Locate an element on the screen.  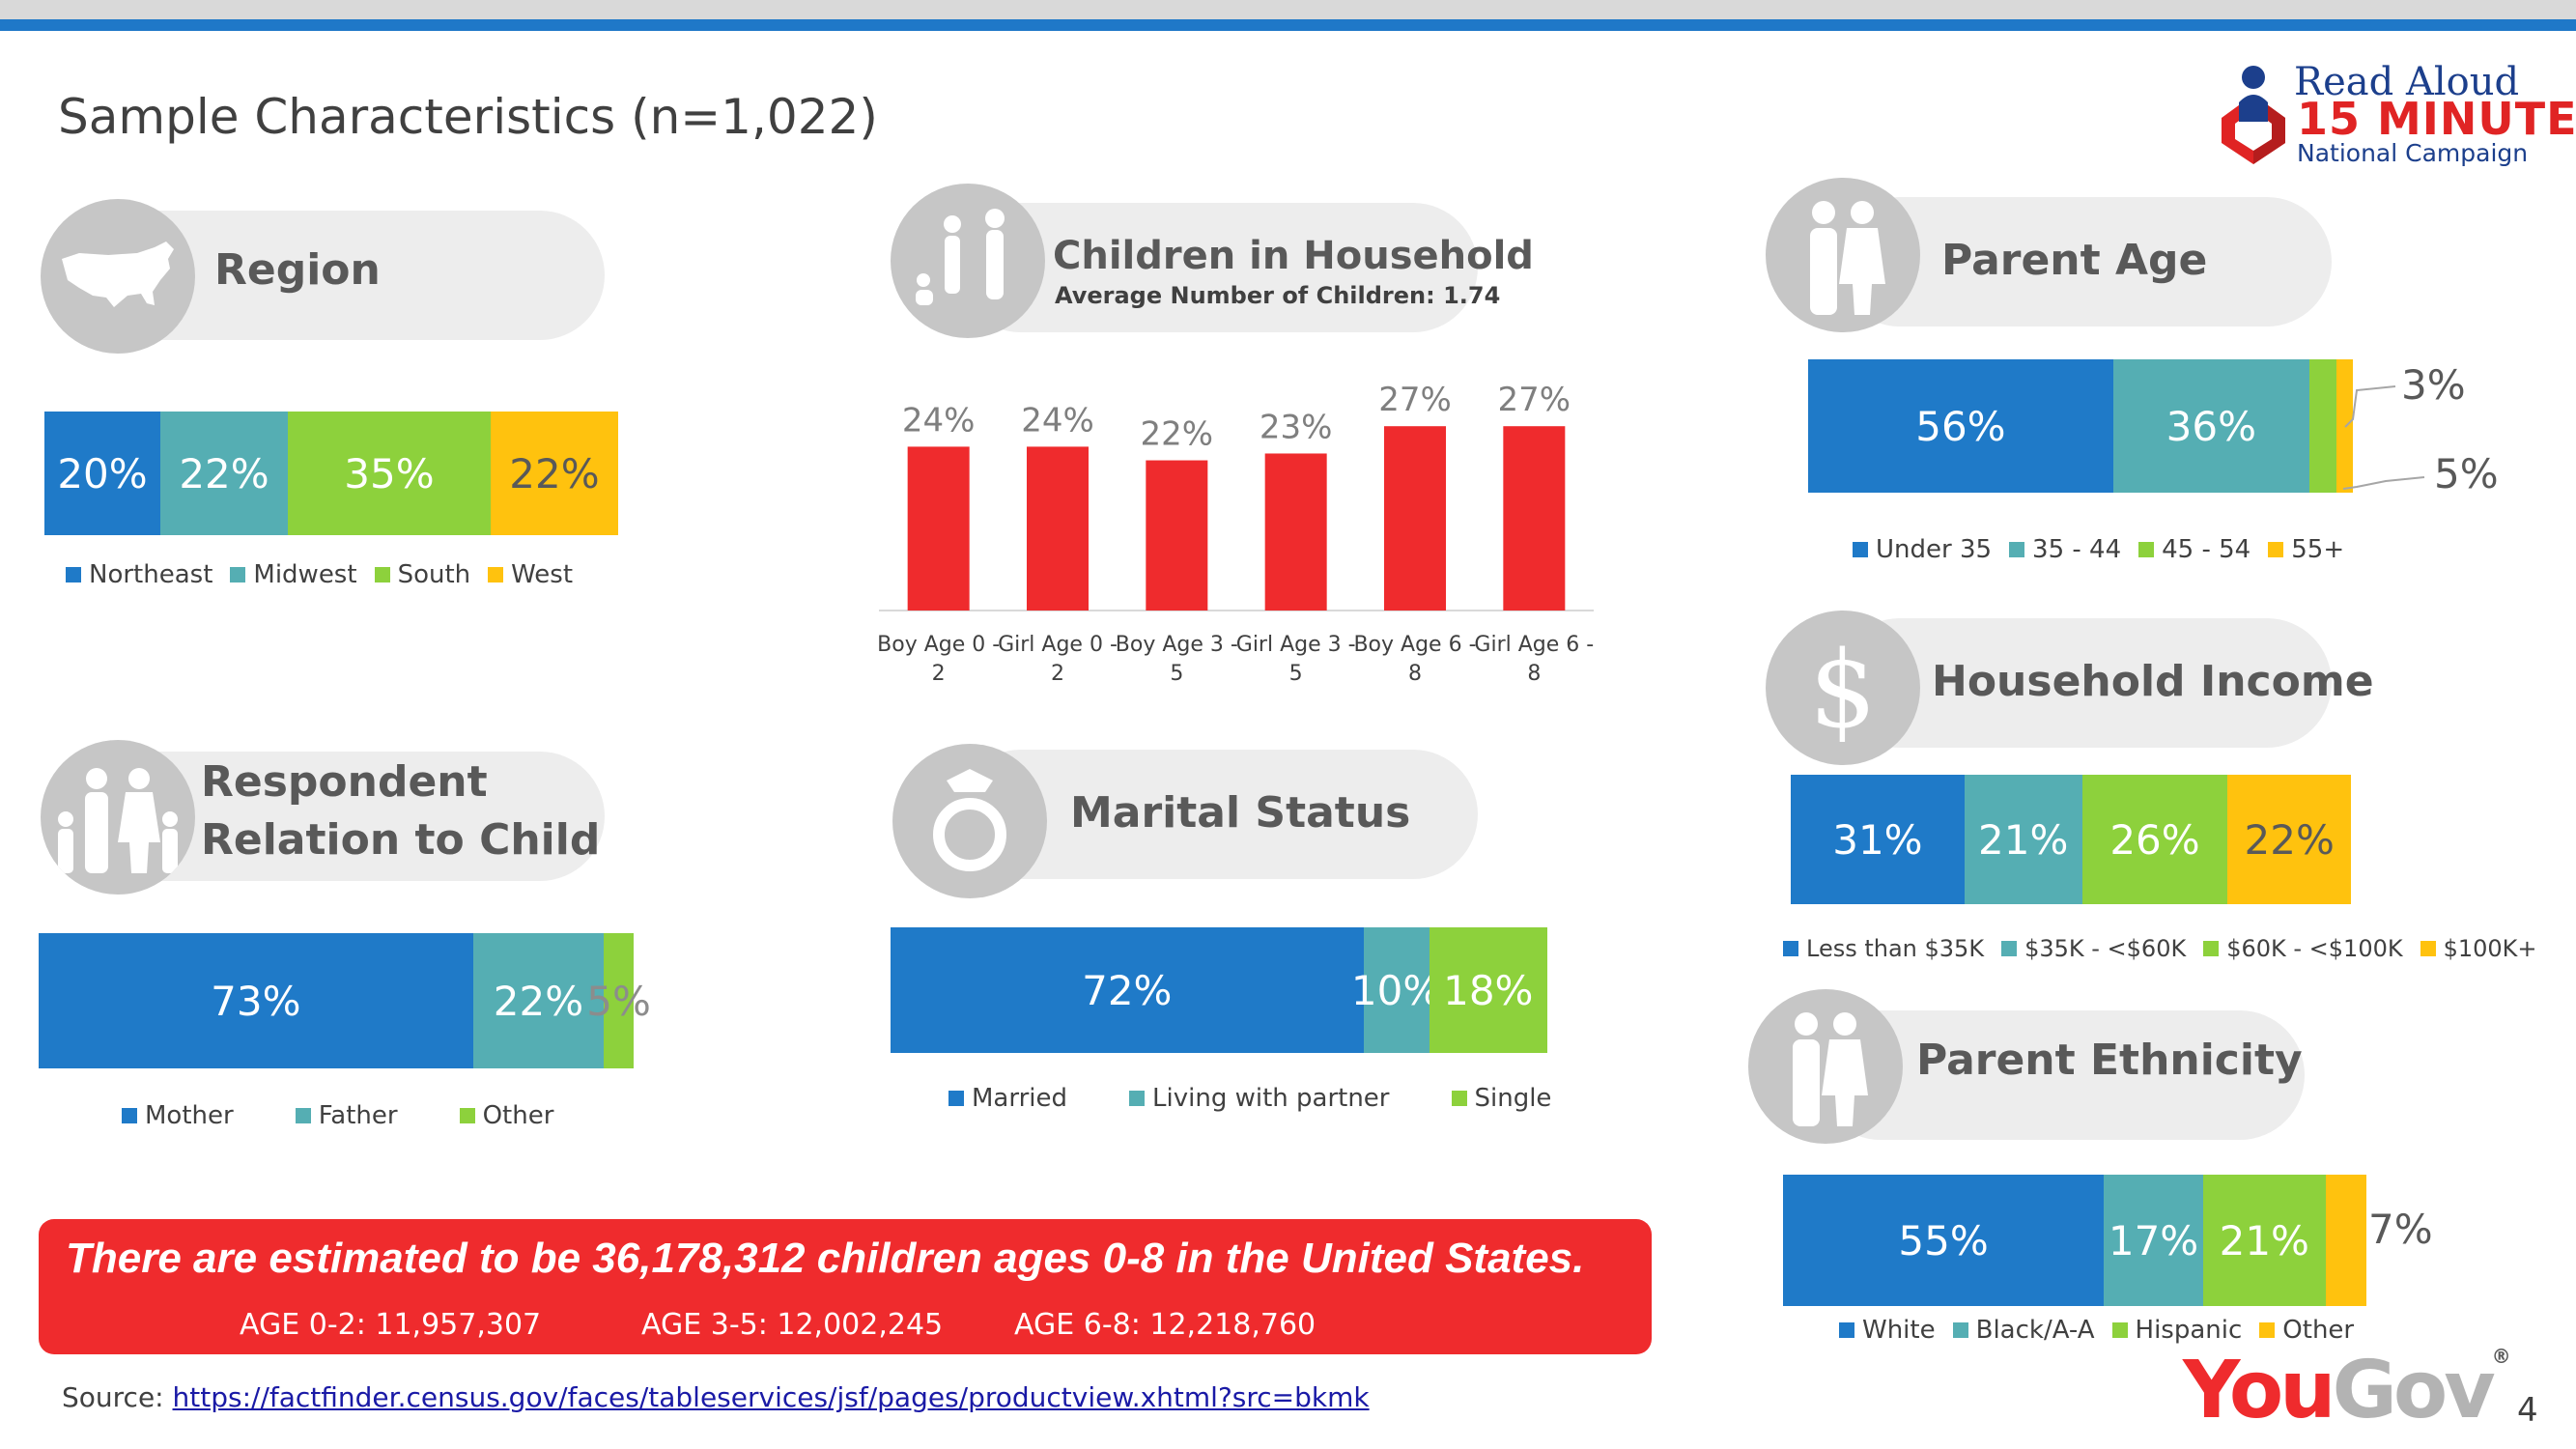
region-segment-label: 20% is located at coordinates (102, 473).